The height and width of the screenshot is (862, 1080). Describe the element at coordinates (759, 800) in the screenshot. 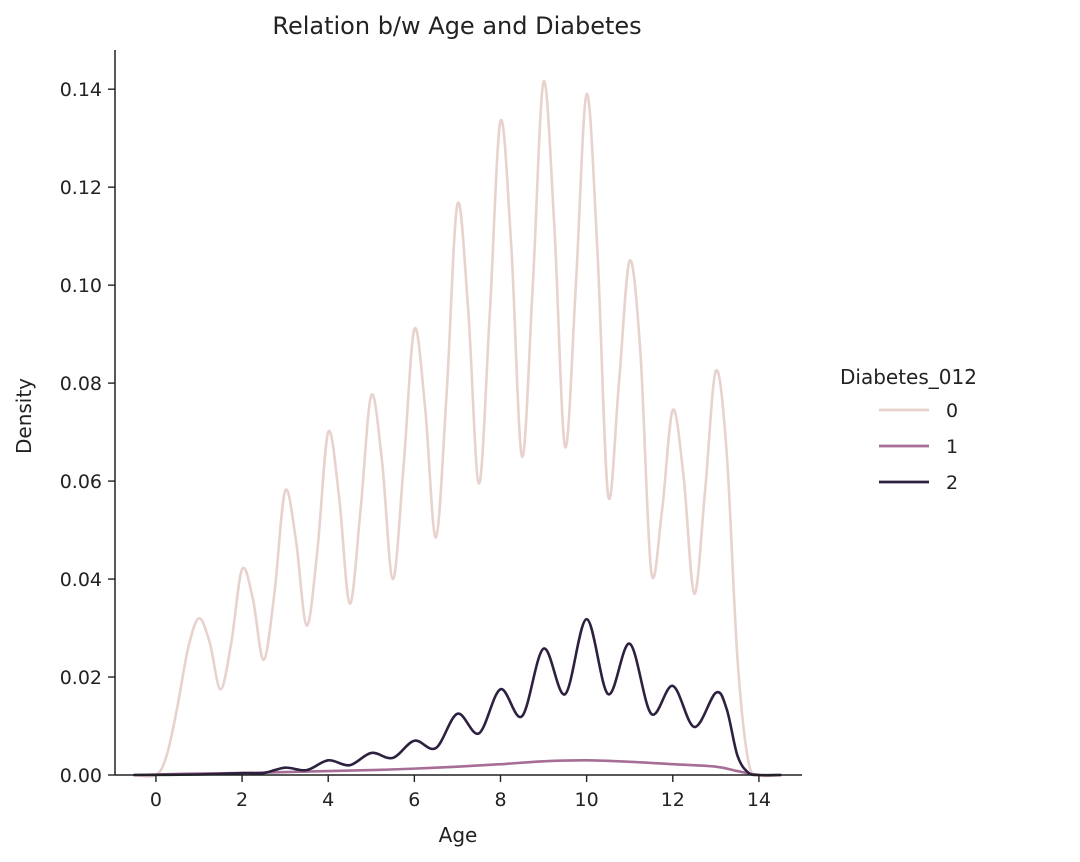

I see `x-tick-label: 14` at that location.